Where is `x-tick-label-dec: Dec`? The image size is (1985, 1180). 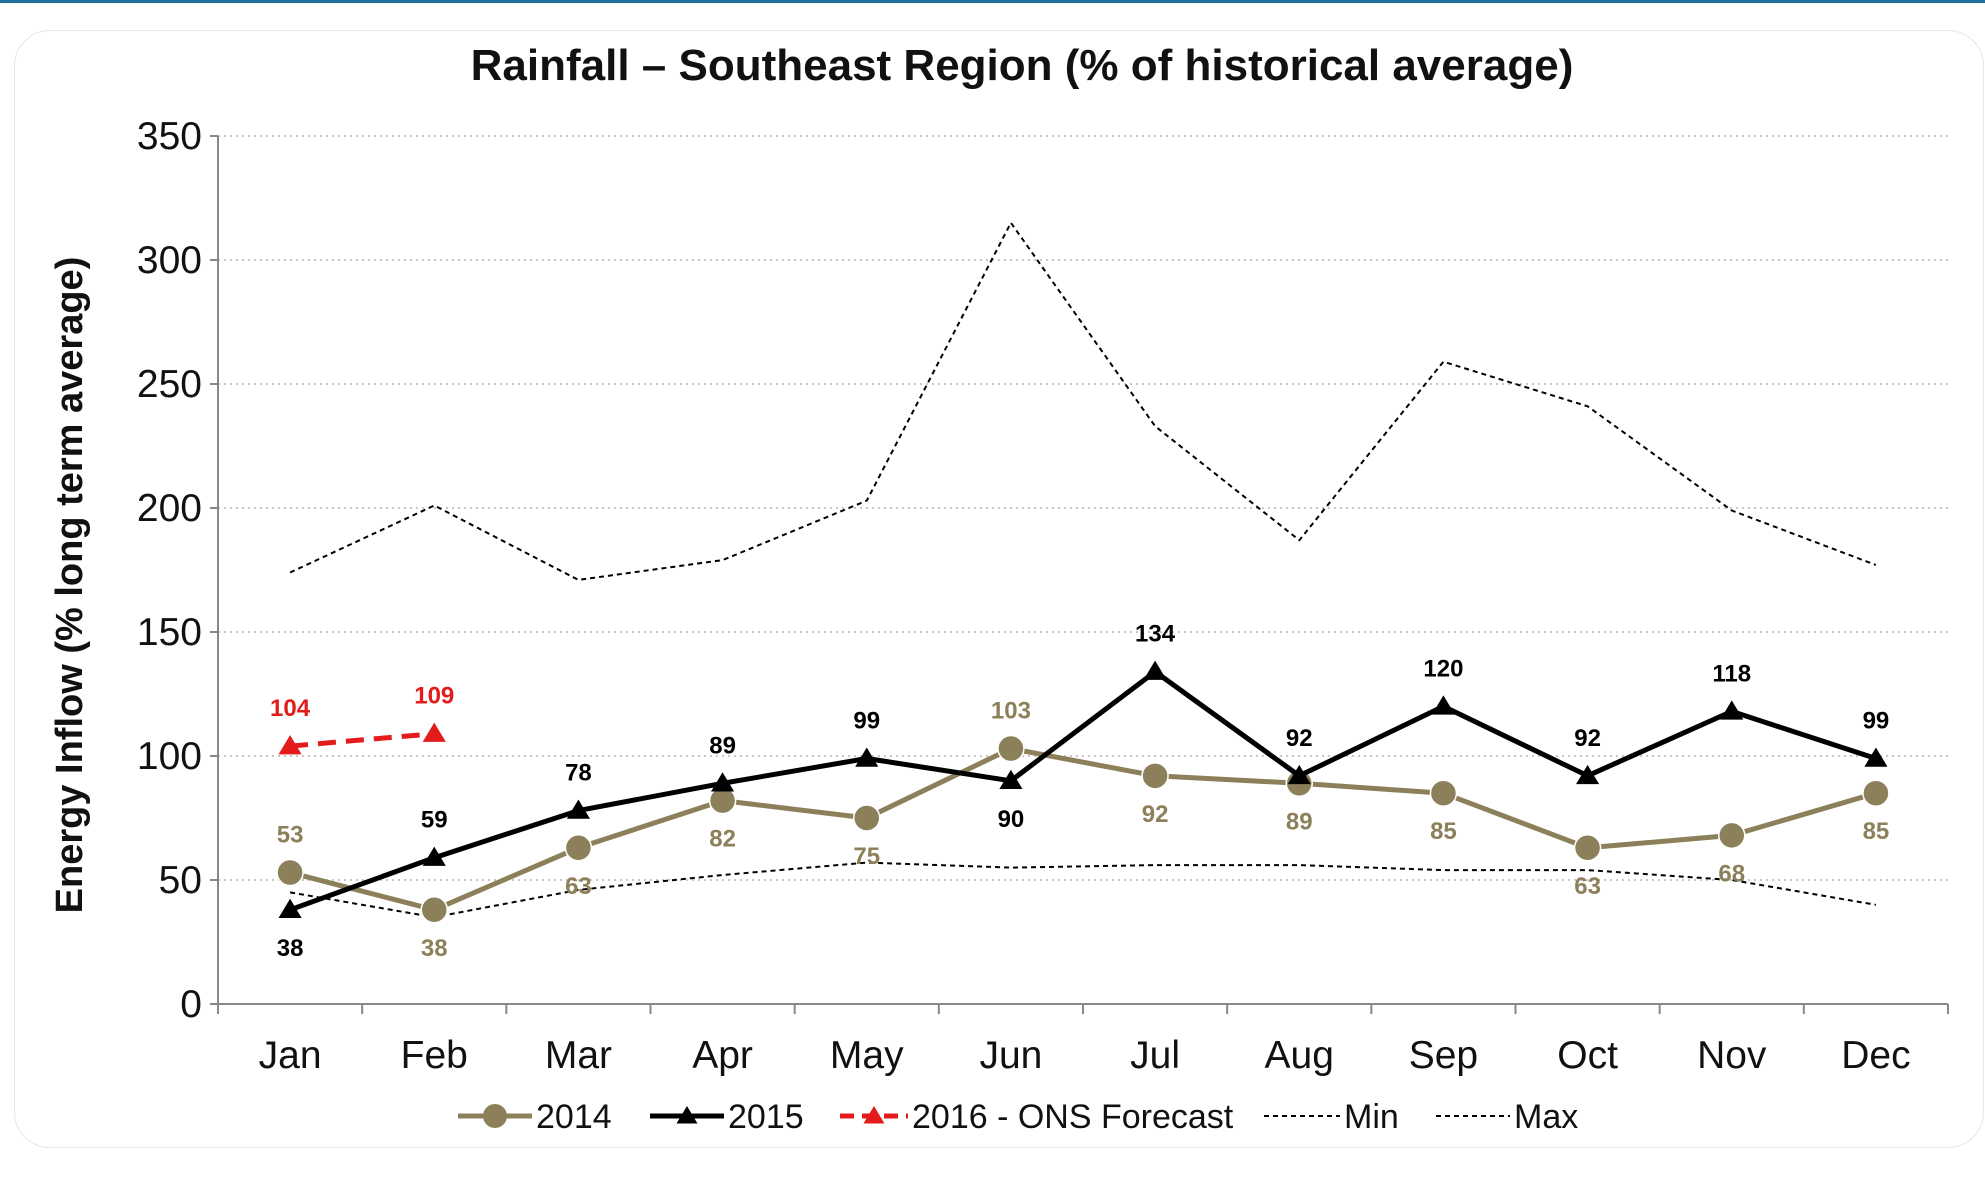 x-tick-label-dec: Dec is located at coordinates (1875, 1055).